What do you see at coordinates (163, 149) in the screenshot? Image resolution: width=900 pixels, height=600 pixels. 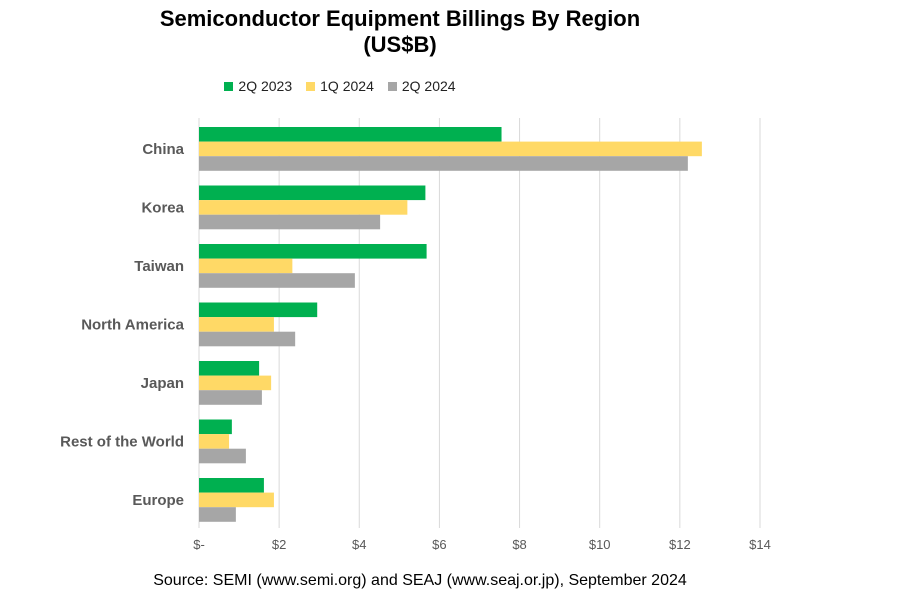 I see `category-label: China` at bounding box center [163, 149].